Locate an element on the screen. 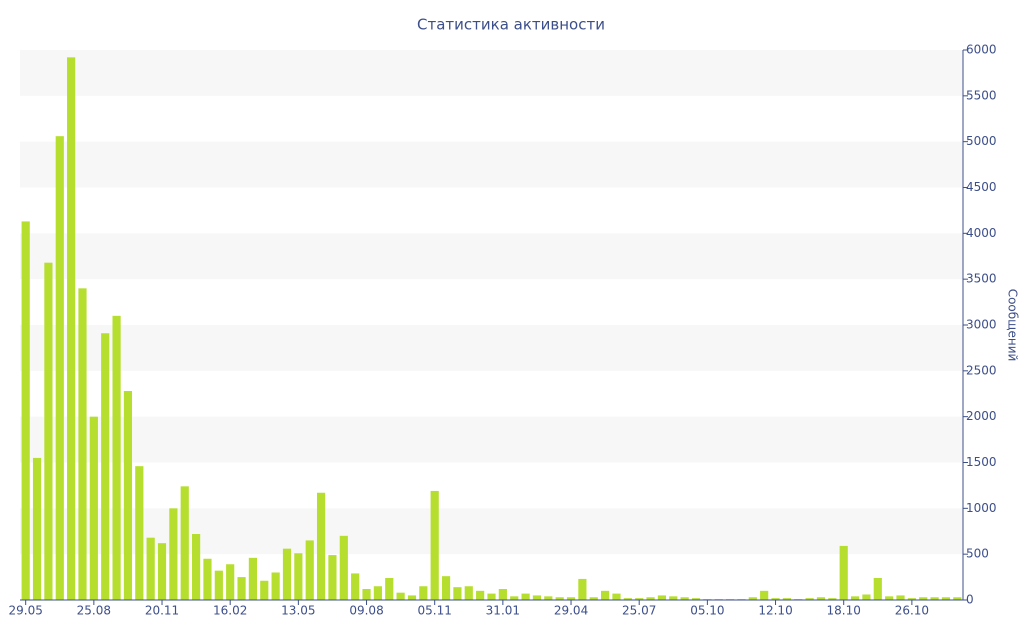 The image size is (1024, 640). y-tick-label: 3000 is located at coordinates (981, 325).